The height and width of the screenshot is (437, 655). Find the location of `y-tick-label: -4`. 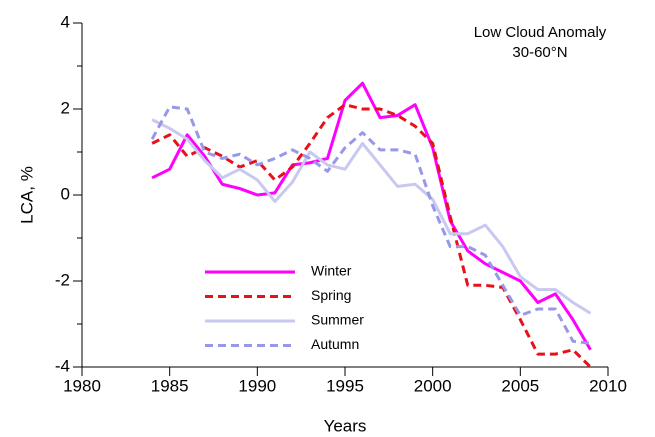

y-tick-label: -4 is located at coordinates (62, 365).